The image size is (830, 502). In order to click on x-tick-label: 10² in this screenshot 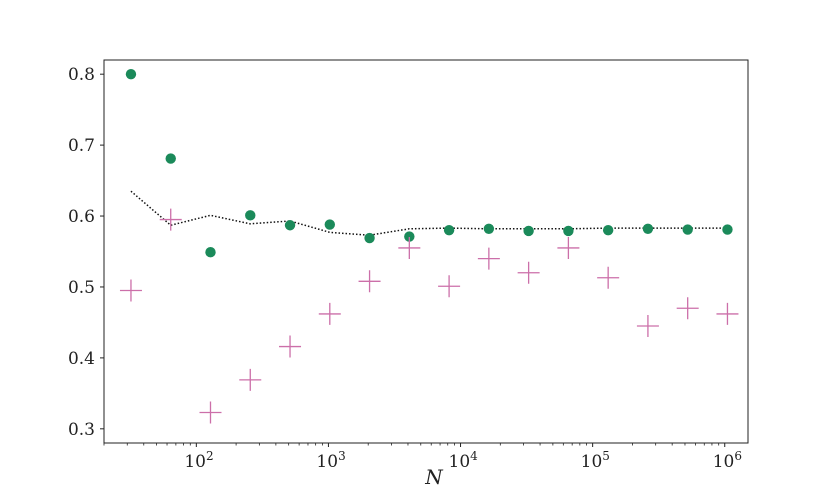, I will do `click(198, 460)`.